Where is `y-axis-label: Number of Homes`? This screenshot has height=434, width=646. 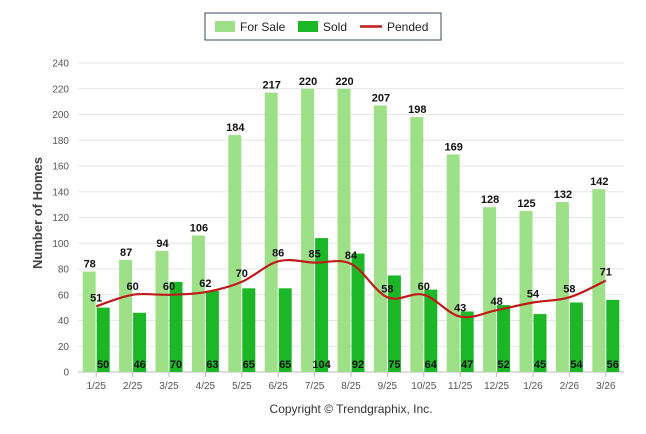 y-axis-label: Number of Homes is located at coordinates (37, 213).